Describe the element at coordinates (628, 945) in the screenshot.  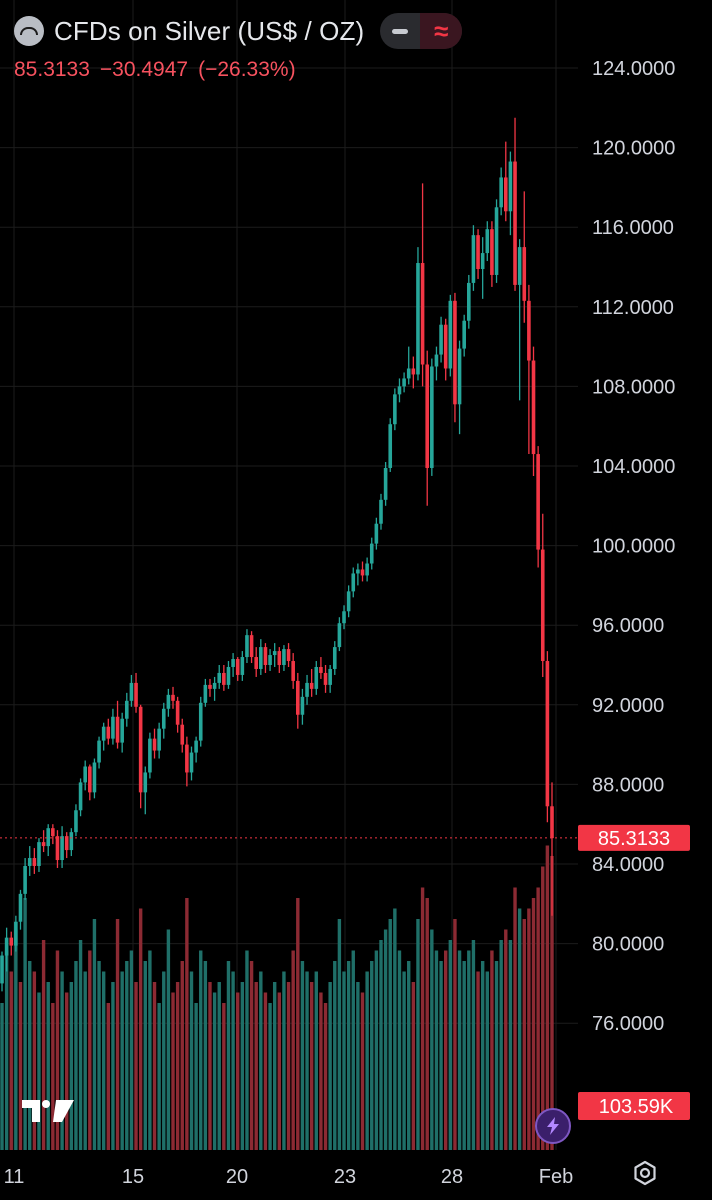
I see `y-tick-label: 80.0000` at that location.